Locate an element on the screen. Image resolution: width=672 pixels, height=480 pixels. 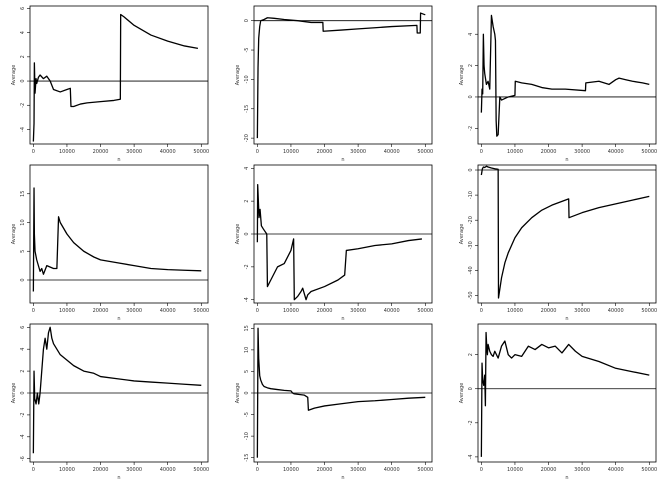
y-tick-label: 5 is located at coordinates (247, 371).